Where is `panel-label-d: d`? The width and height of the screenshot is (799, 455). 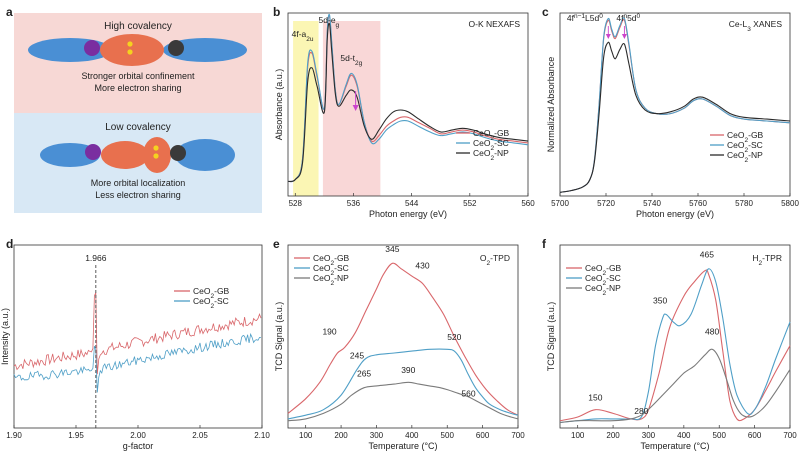 panel-label-d: d is located at coordinates (9, 244).